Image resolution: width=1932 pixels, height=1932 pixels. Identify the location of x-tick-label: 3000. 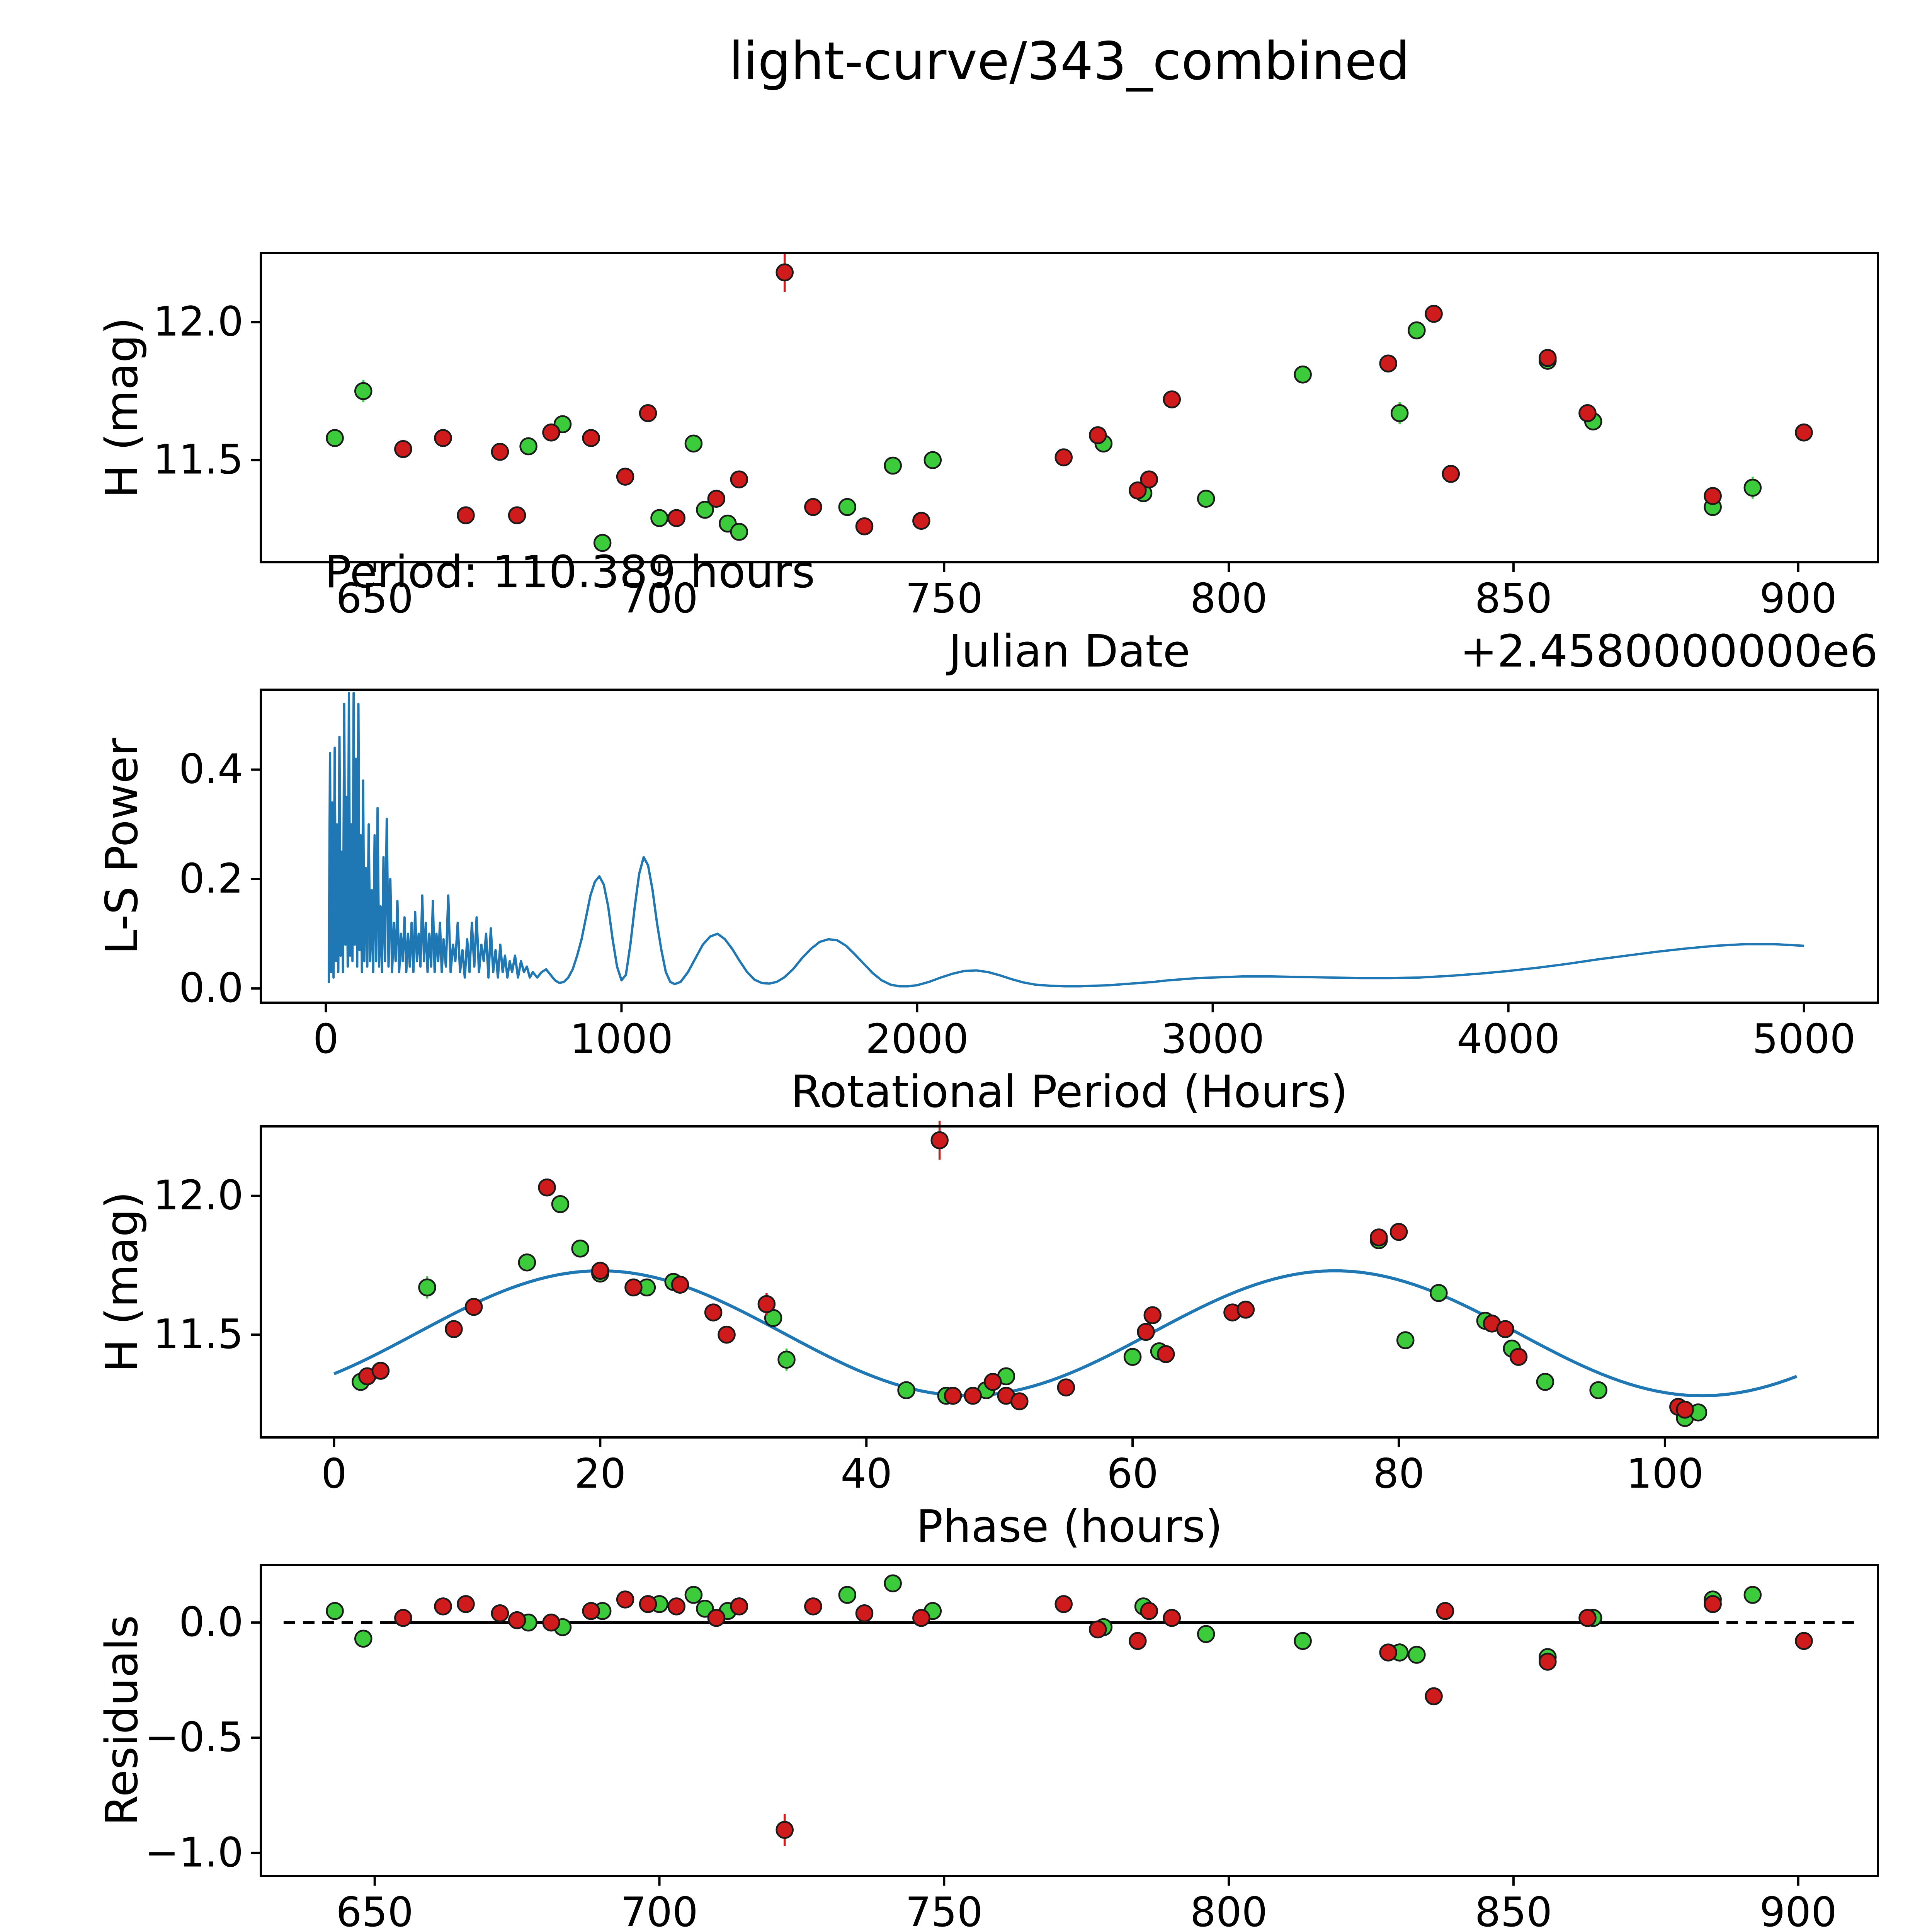
(1212, 1039).